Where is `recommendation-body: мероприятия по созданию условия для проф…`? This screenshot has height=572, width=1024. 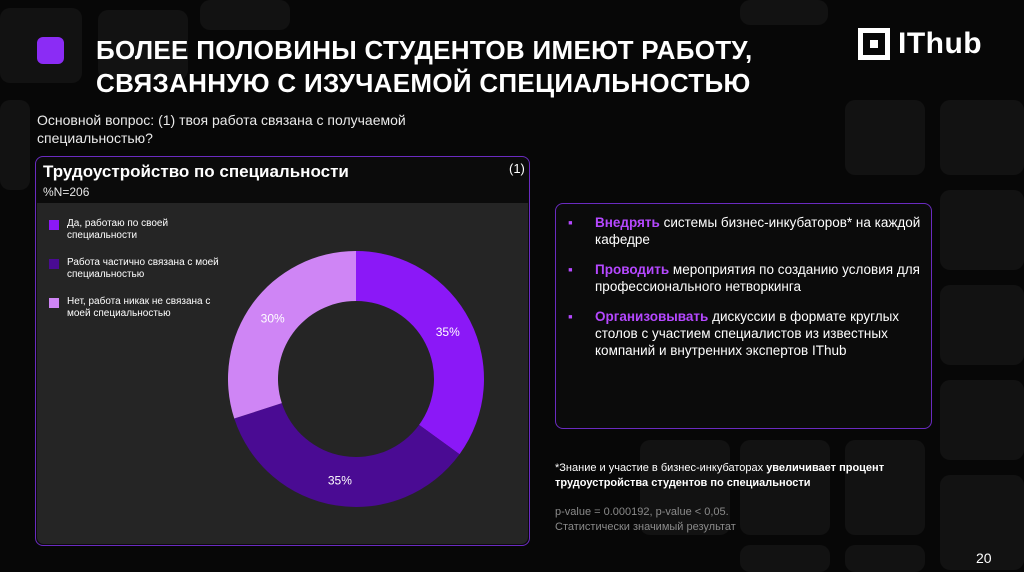 recommendation-body: мероприятия по созданию условия для проф… is located at coordinates (757, 278).